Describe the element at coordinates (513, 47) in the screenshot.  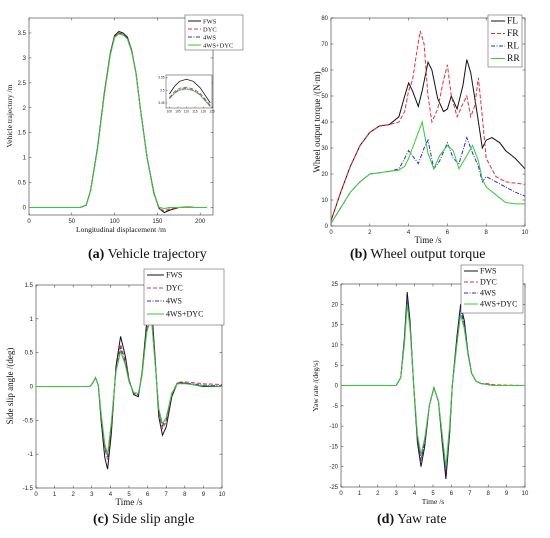
I see `legend-label-RL: RL` at that location.